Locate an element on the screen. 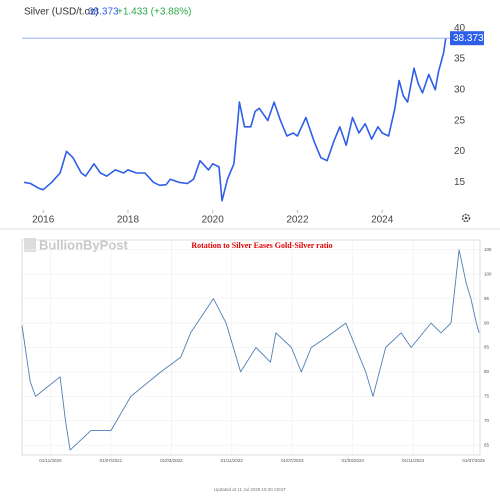 The image size is (500, 498). footer: Updated at 11 Jul 2025 15:30 CEST is located at coordinates (250, 489).